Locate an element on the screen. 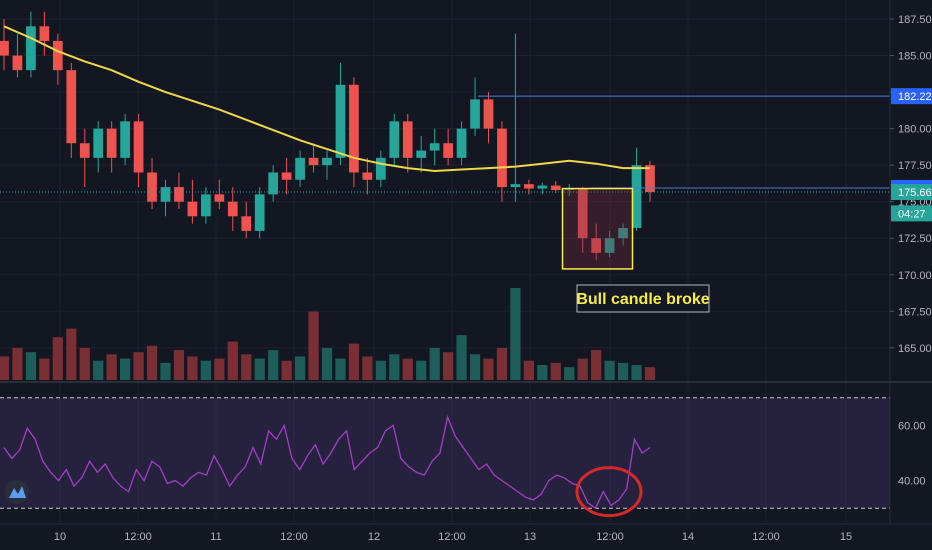  tradingview-logo-icon is located at coordinates (17, 492).